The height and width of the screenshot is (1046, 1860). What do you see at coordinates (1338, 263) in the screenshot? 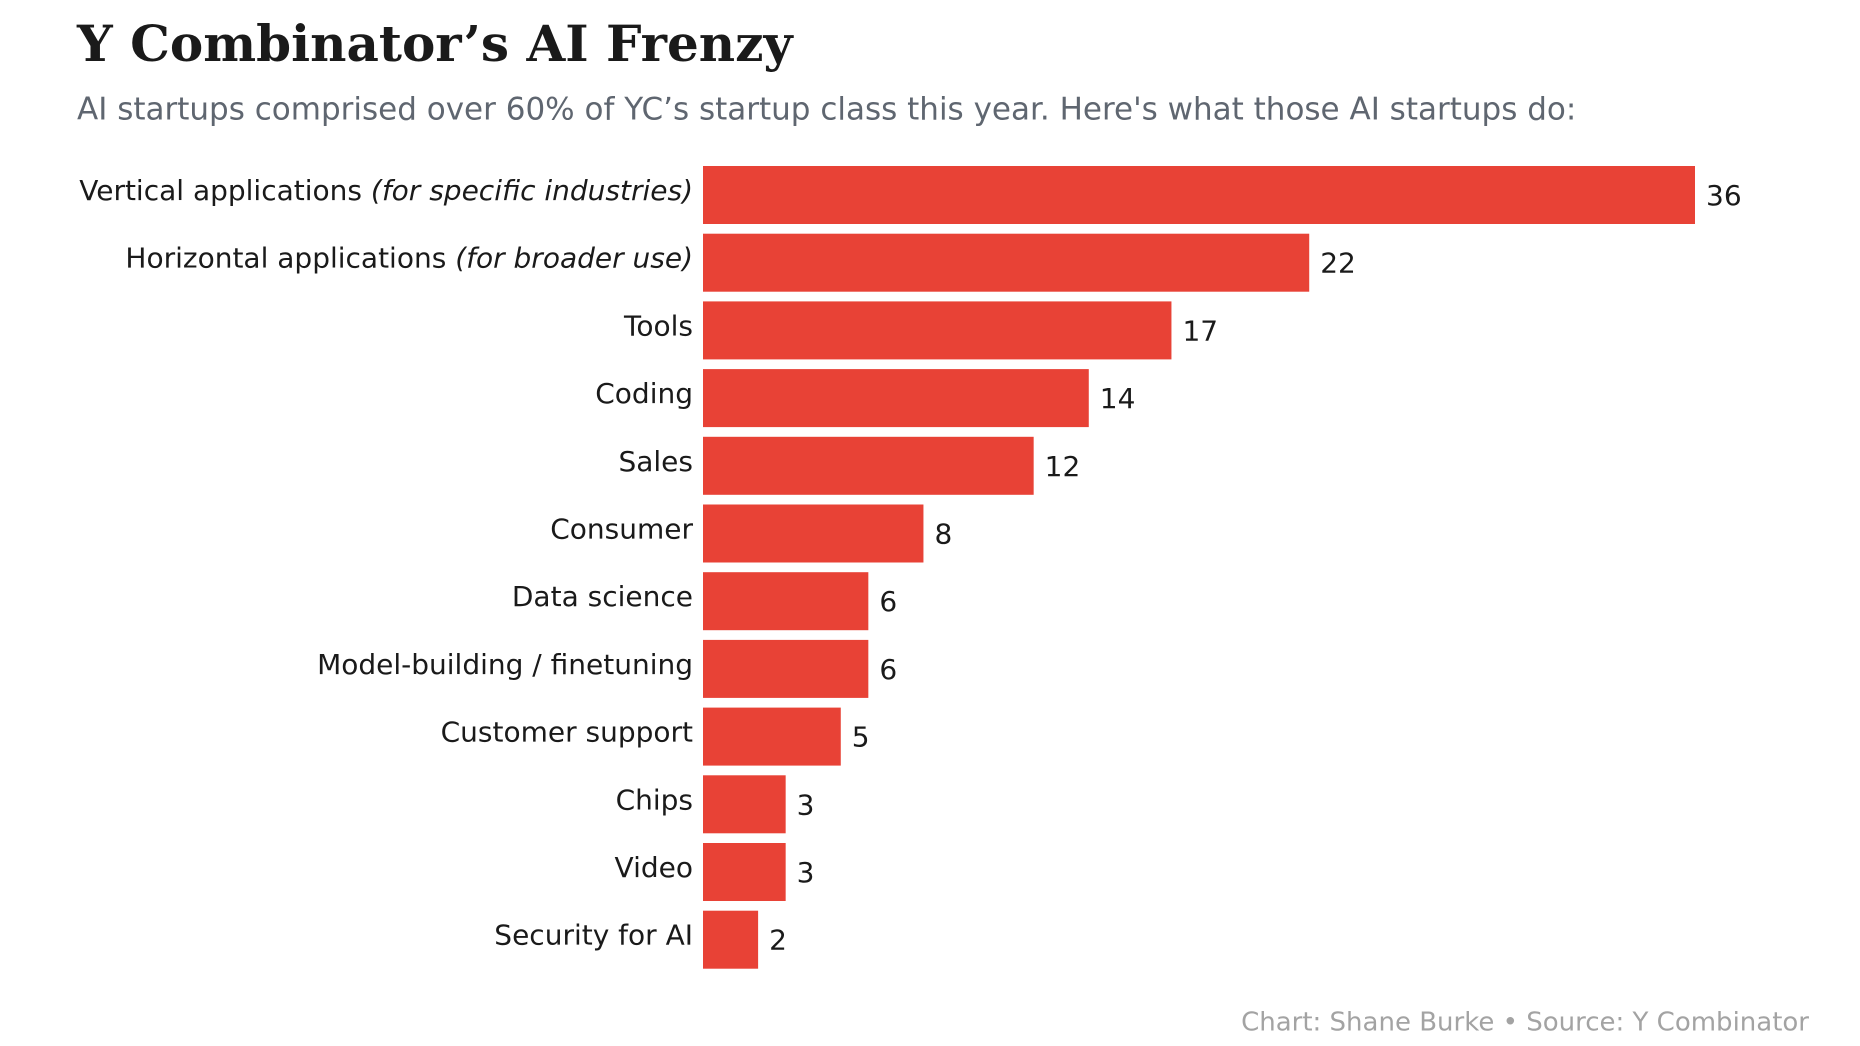
I see `value-label: 22` at bounding box center [1338, 263].